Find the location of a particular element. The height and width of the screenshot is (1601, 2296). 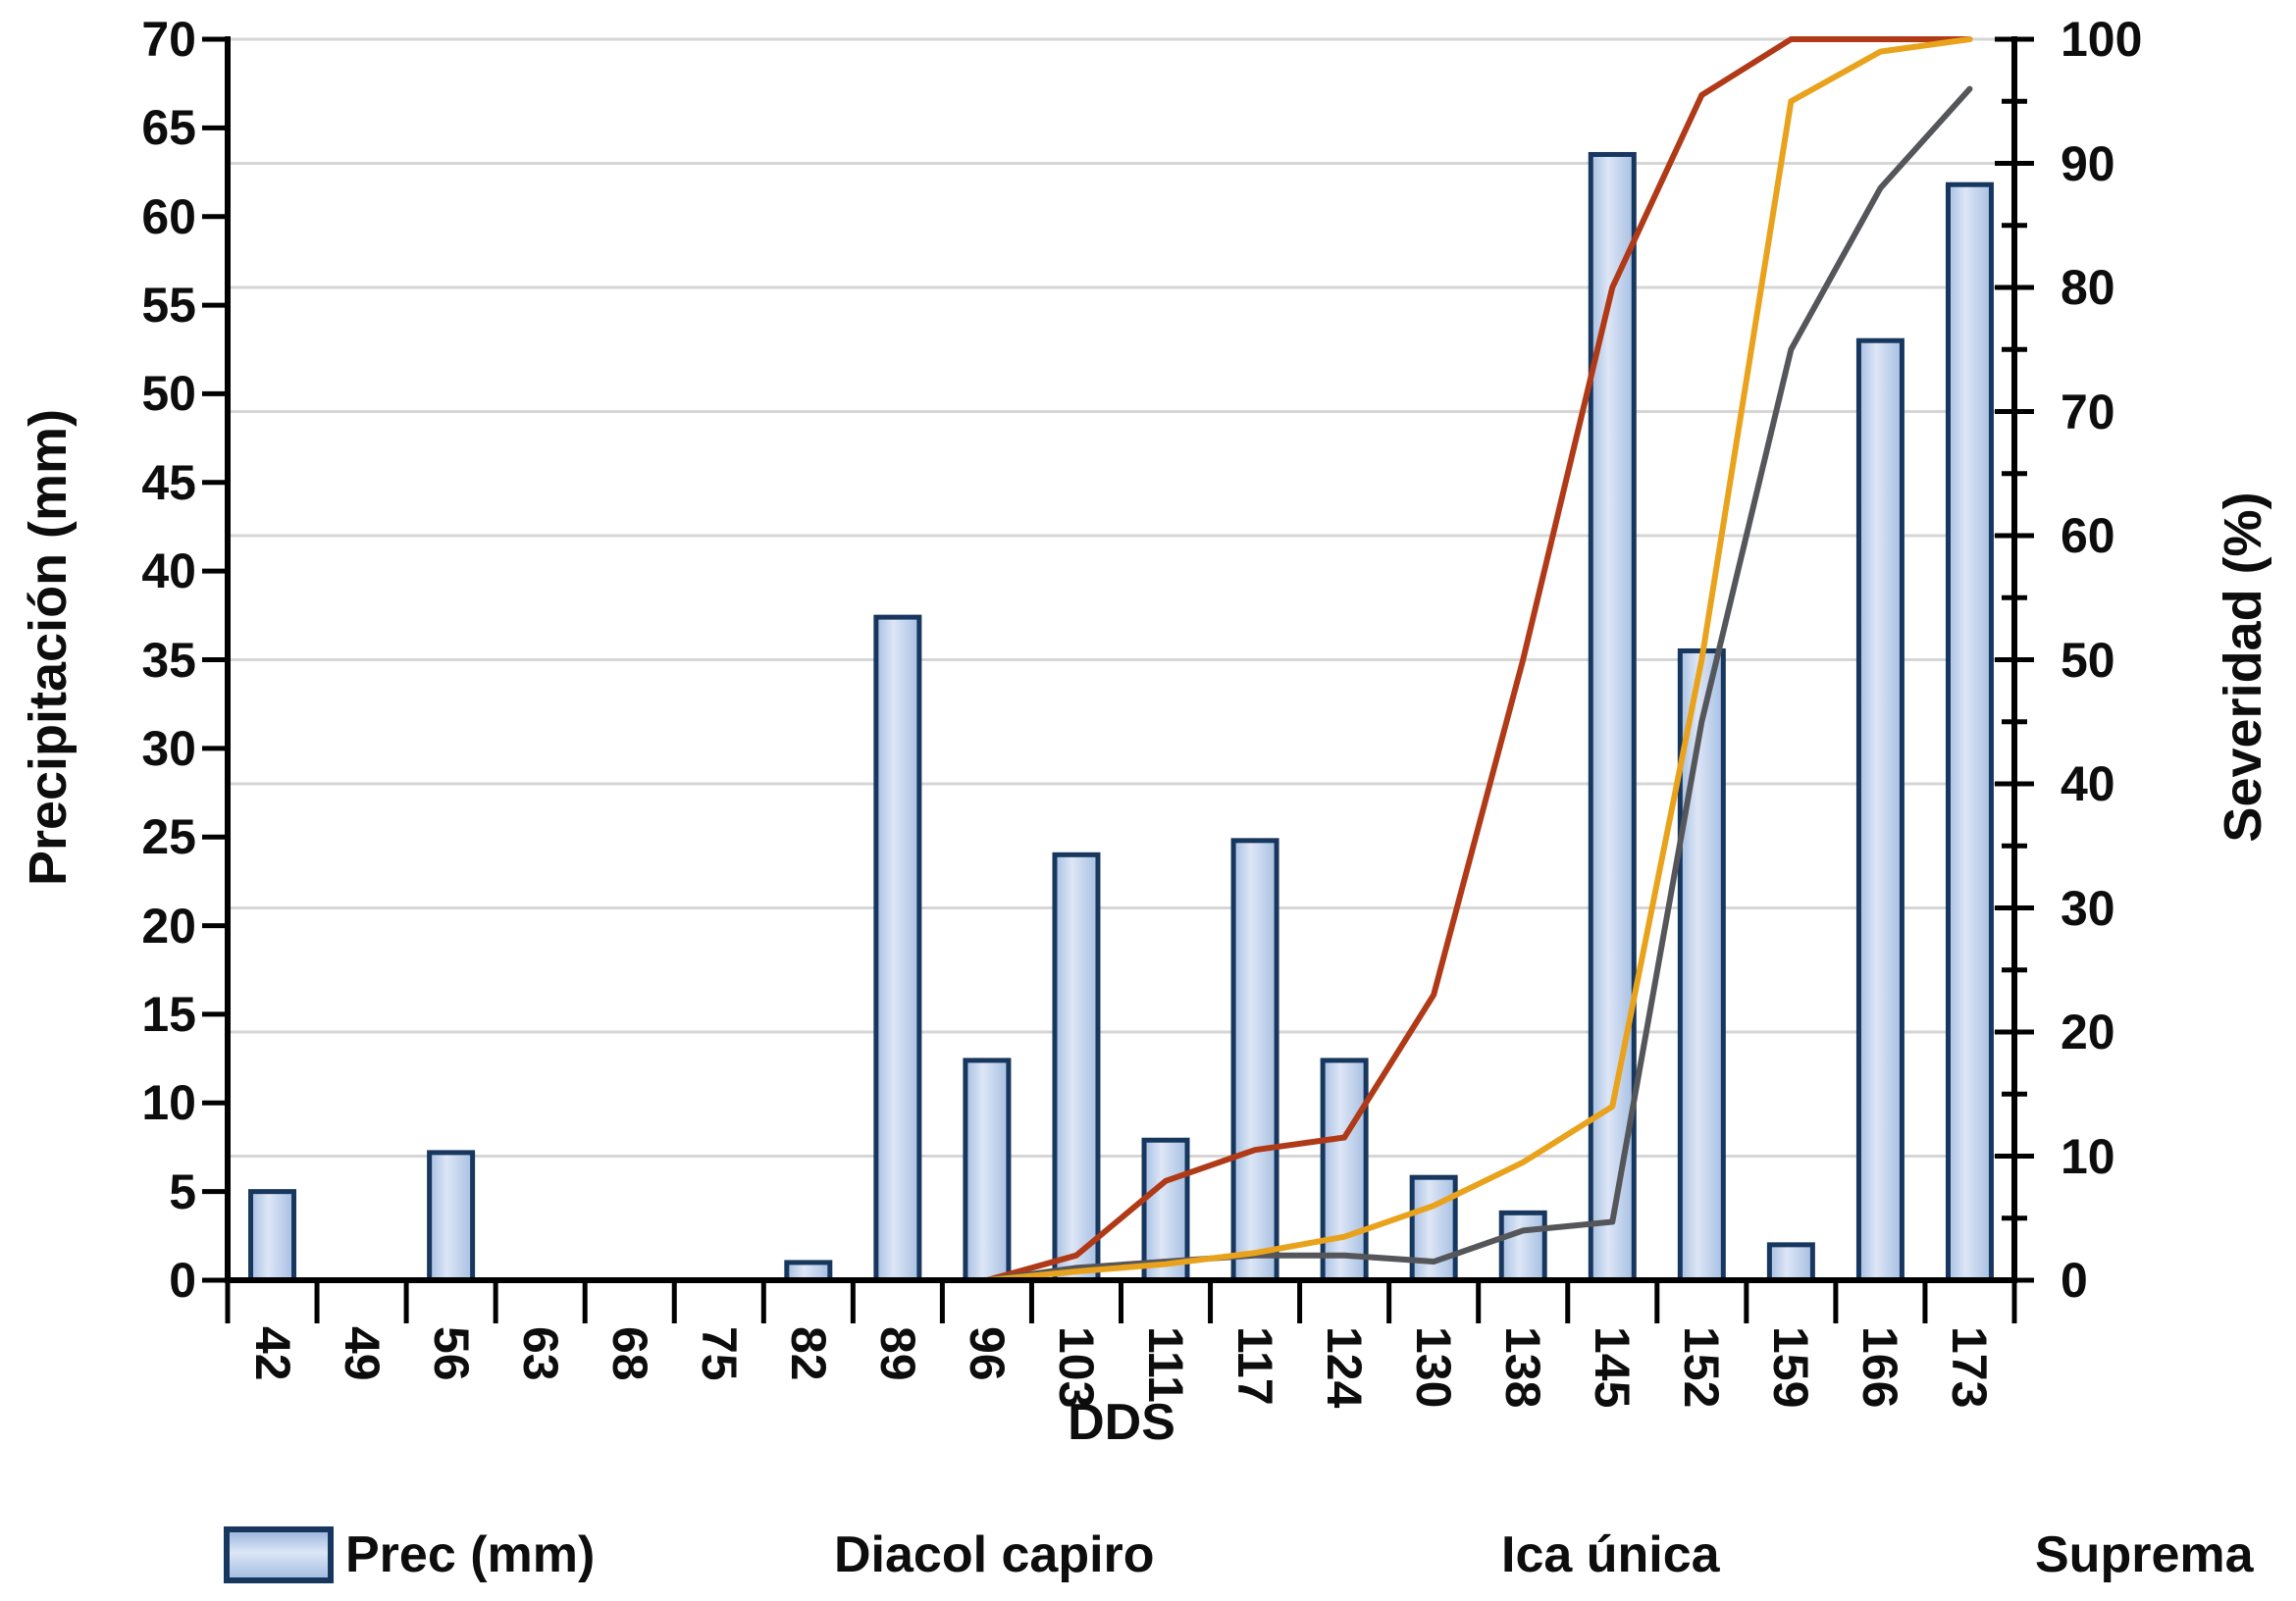

x-axis-tick-label: 152 is located at coordinates (1702, 1367).